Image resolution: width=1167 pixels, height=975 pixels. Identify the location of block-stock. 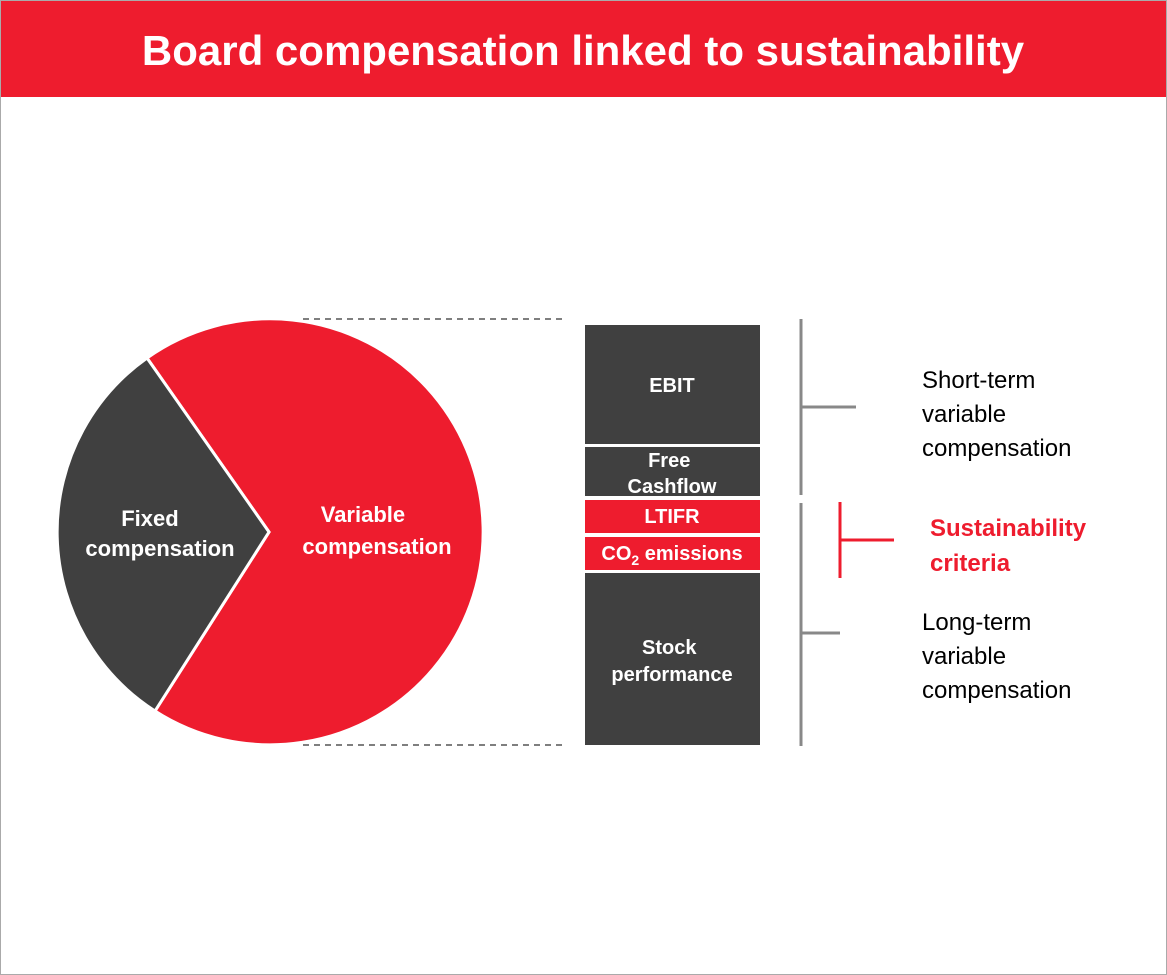
(672, 659).